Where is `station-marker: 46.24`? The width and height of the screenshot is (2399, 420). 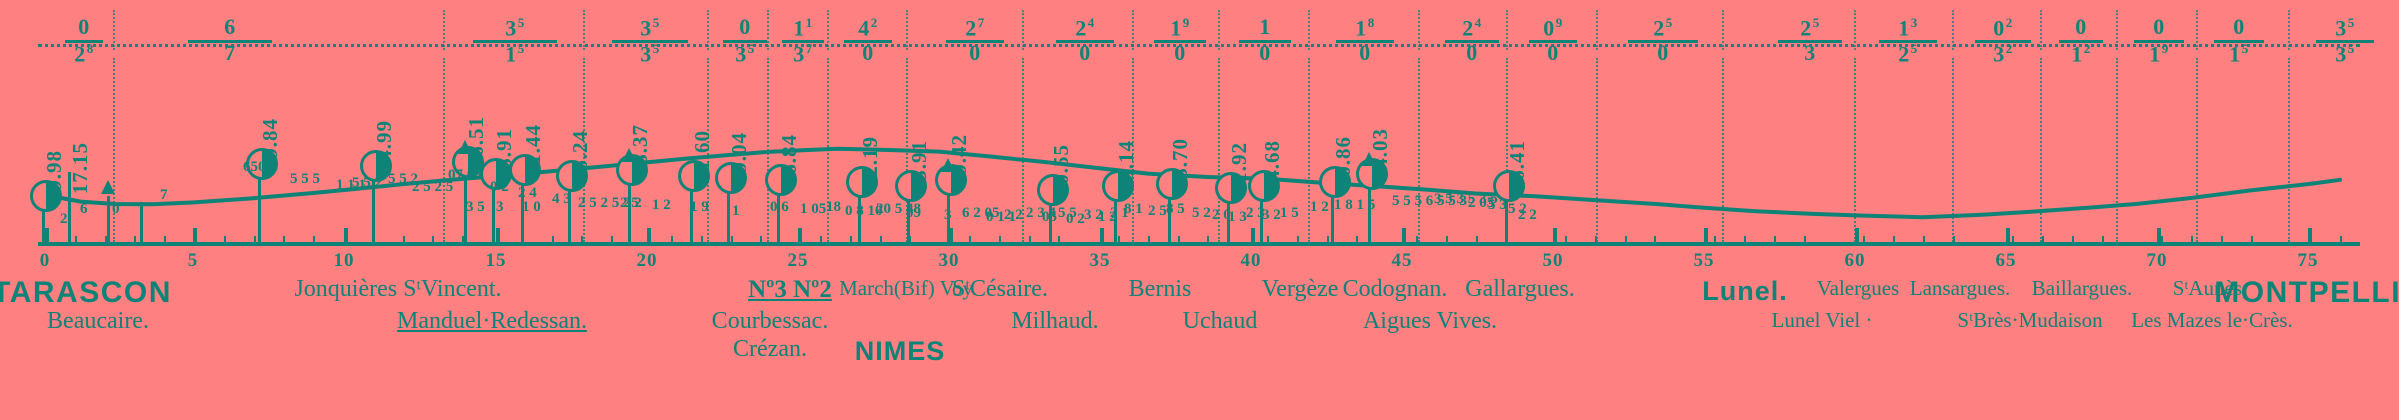 station-marker: 46.24 is located at coordinates (573, 186).